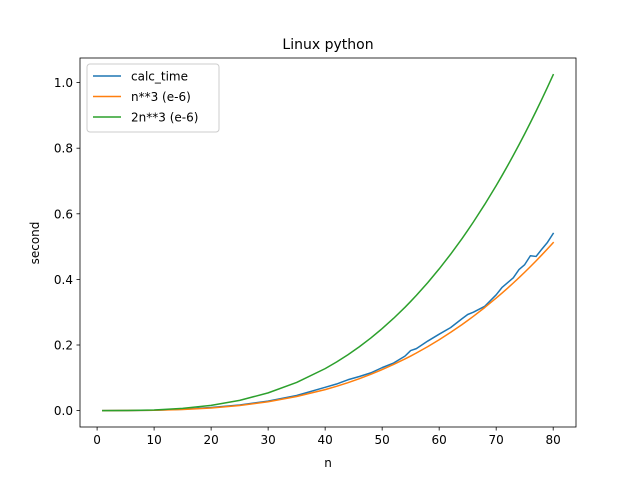 The image size is (640, 484). I want to click on legend: calc_time n**3 (e-6) 2n**3 (e-6), so click(153, 98).